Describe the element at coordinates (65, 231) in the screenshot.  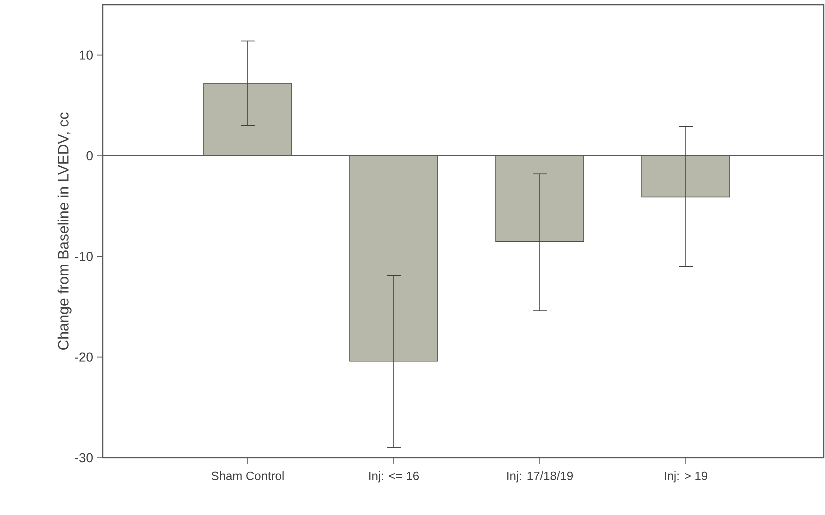
I see `y-axis-title: Change from Baseline in LVEDV, cc` at that location.